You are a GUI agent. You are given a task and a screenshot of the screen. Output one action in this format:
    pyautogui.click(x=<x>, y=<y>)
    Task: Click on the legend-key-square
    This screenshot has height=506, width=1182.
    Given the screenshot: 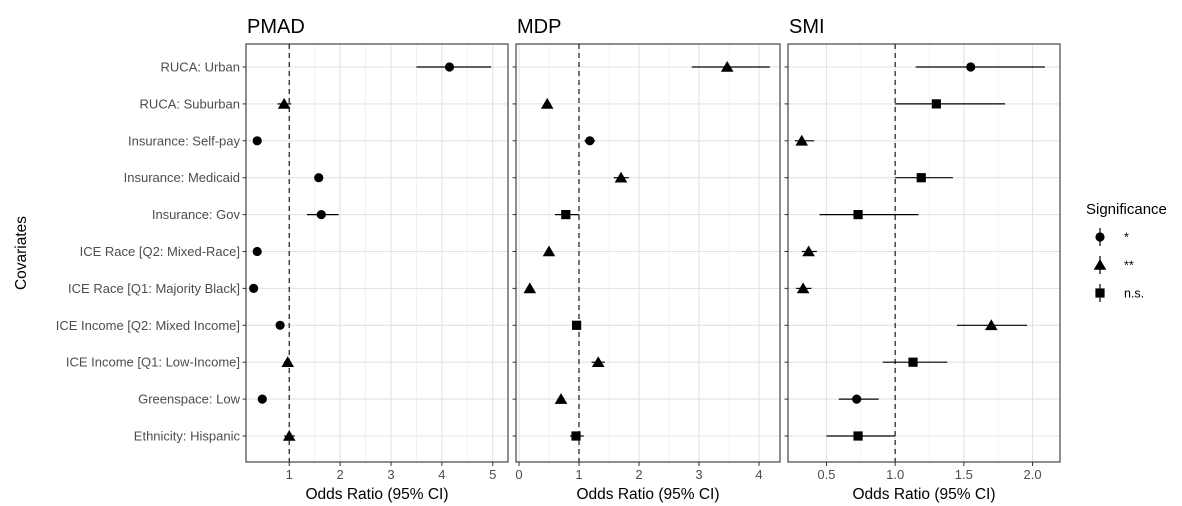 What is the action you would take?
    pyautogui.click(x=1100, y=293)
    